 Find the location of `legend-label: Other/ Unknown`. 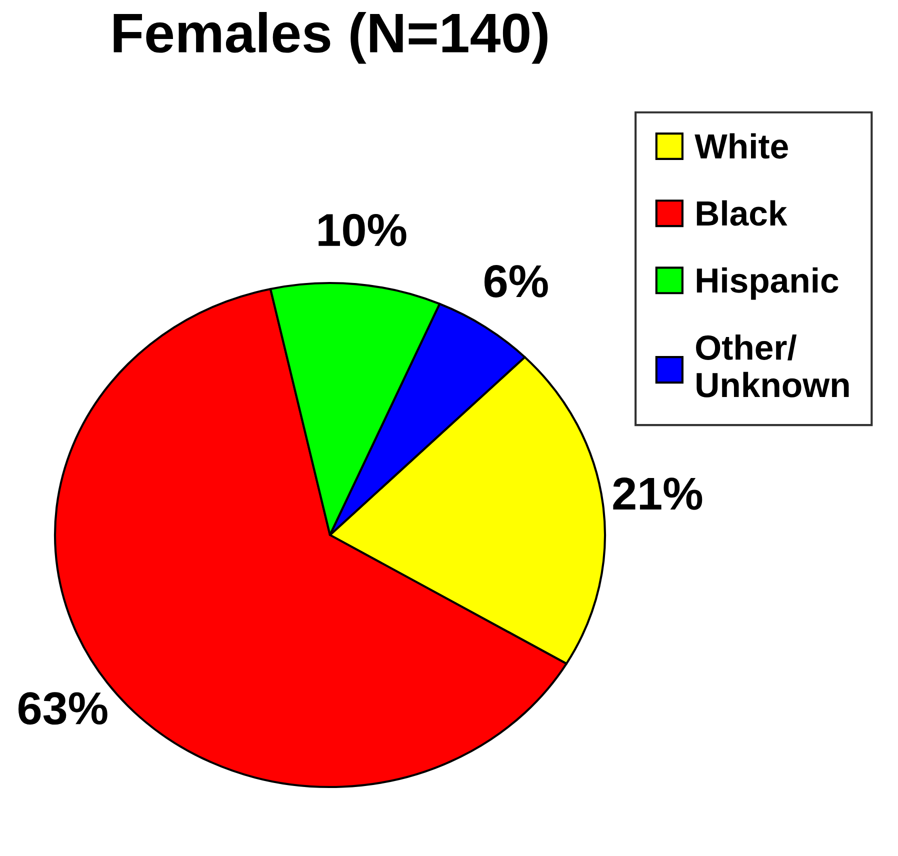

legend-label: Other/ Unknown is located at coordinates (772, 366).